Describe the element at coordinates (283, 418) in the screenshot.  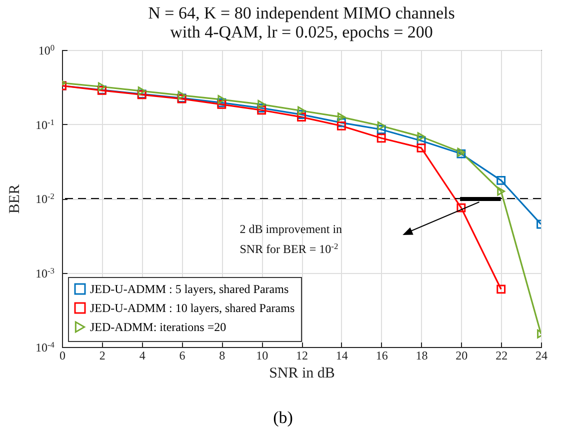
I see `text: (b)` at that location.